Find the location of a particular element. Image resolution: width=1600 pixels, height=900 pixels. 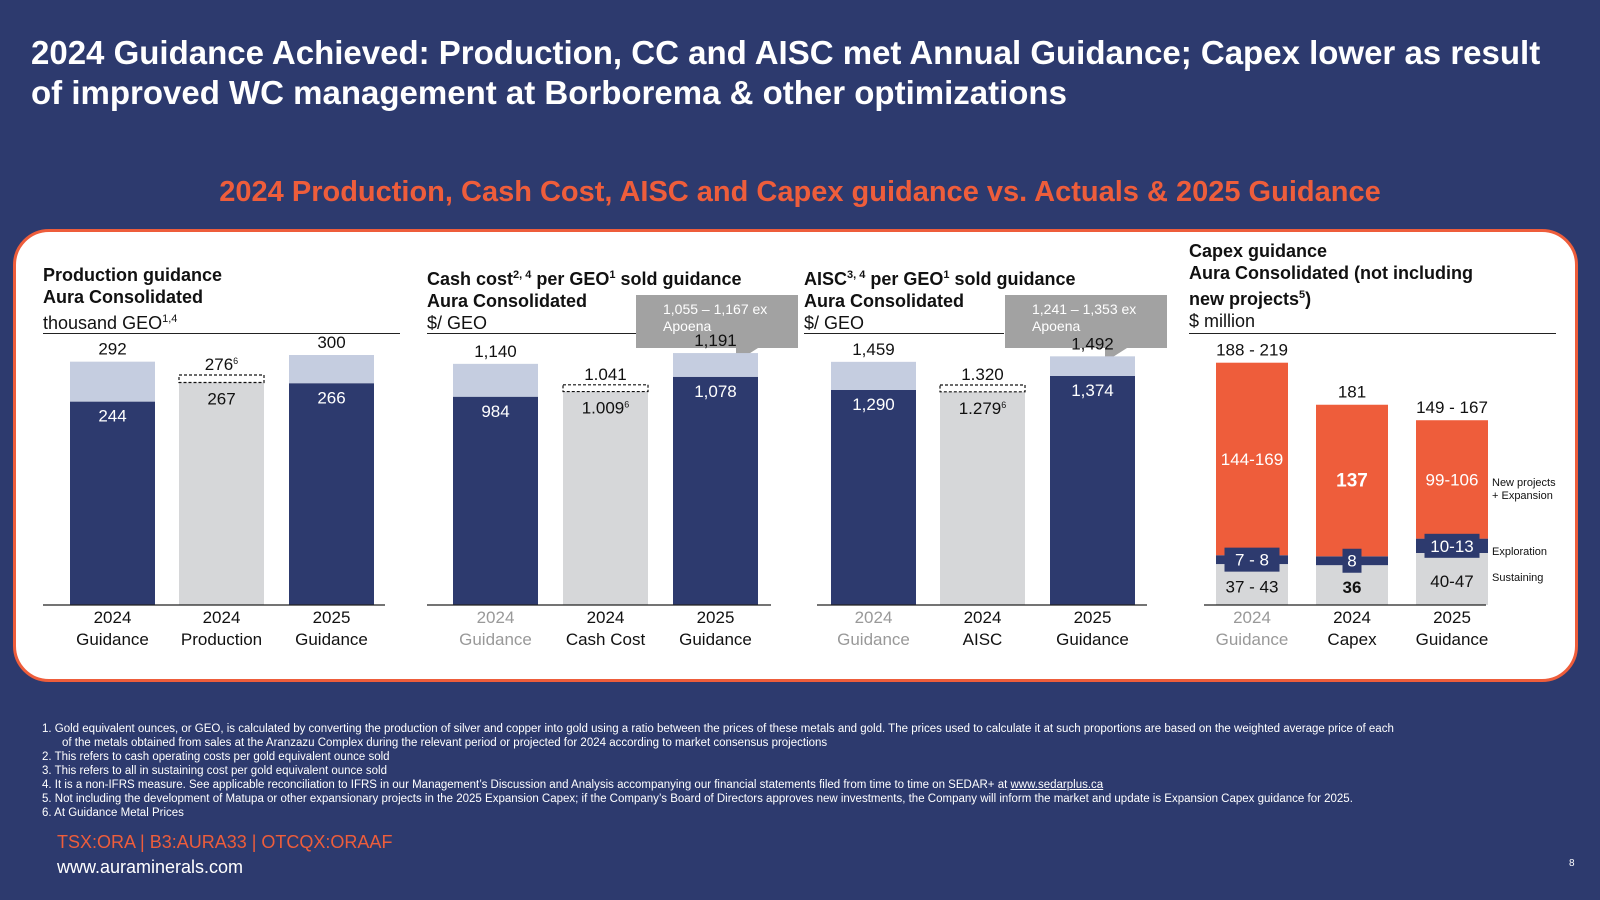

production-label-0-low: 244 is located at coordinates (112, 416).